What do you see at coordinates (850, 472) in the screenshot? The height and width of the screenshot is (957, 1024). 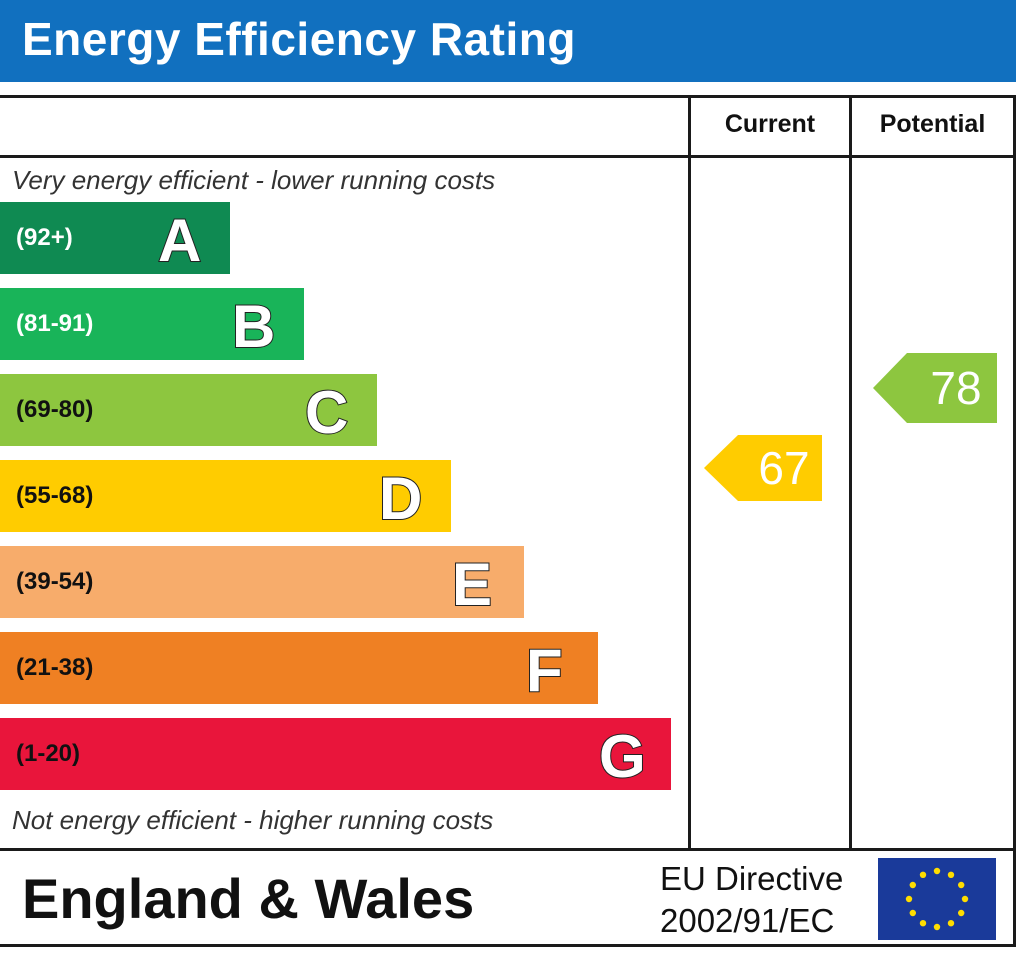 I see `potential-column-divider` at bounding box center [850, 472].